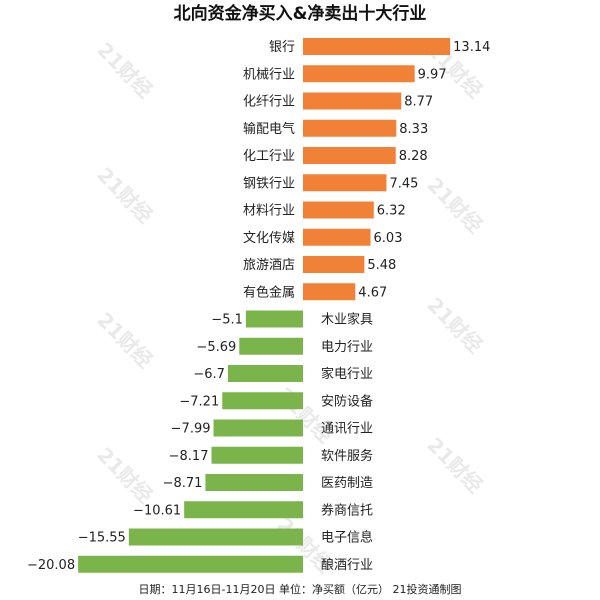 The image size is (600, 600). I want to click on value-label: −10.61, so click(157, 510).